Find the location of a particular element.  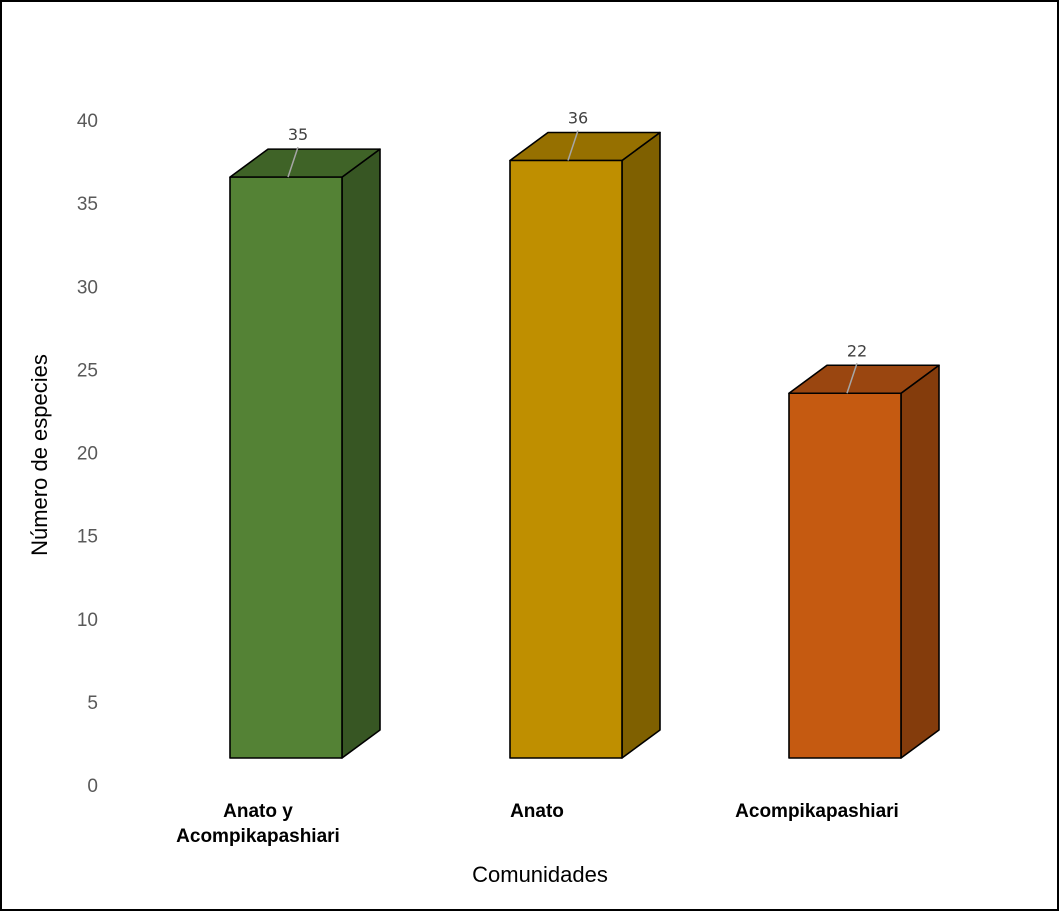

data-label: 35 is located at coordinates (298, 134).